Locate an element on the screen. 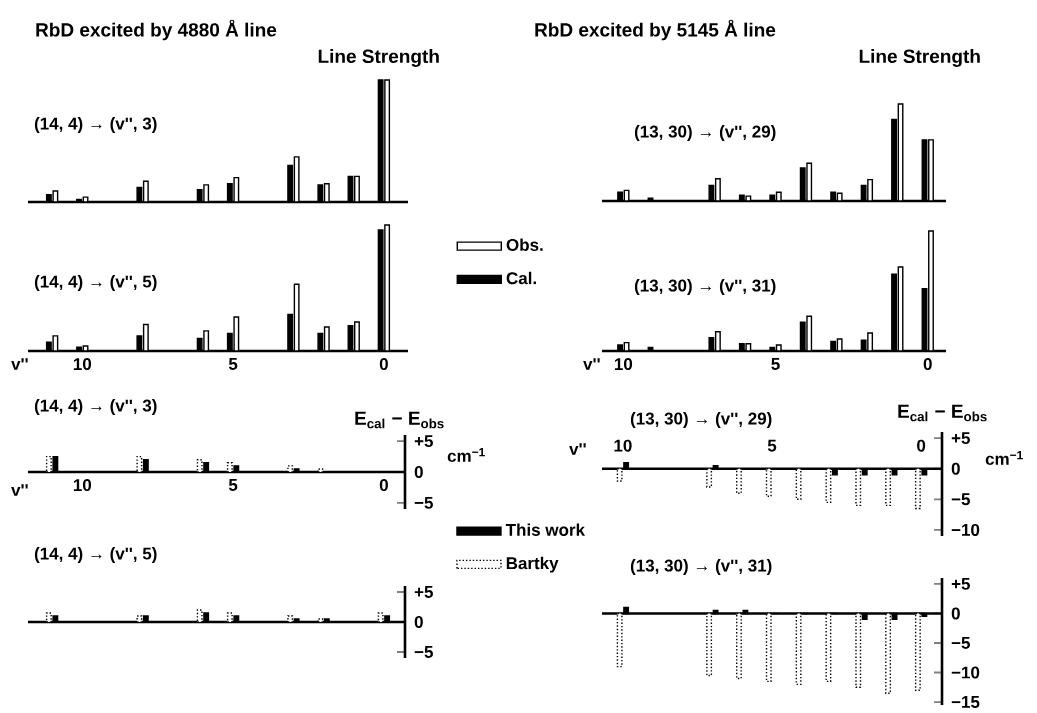 The image size is (1037, 713). legend-label: Obs. is located at coordinates (524, 244).